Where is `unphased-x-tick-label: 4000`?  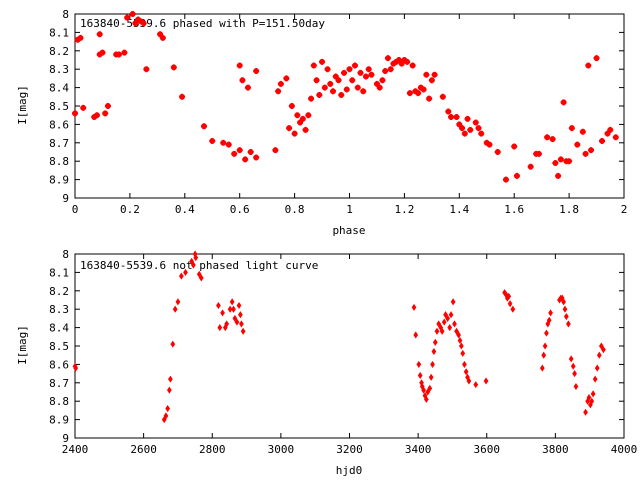
unphased-x-tick-label: 4000 is located at coordinates (624, 449).